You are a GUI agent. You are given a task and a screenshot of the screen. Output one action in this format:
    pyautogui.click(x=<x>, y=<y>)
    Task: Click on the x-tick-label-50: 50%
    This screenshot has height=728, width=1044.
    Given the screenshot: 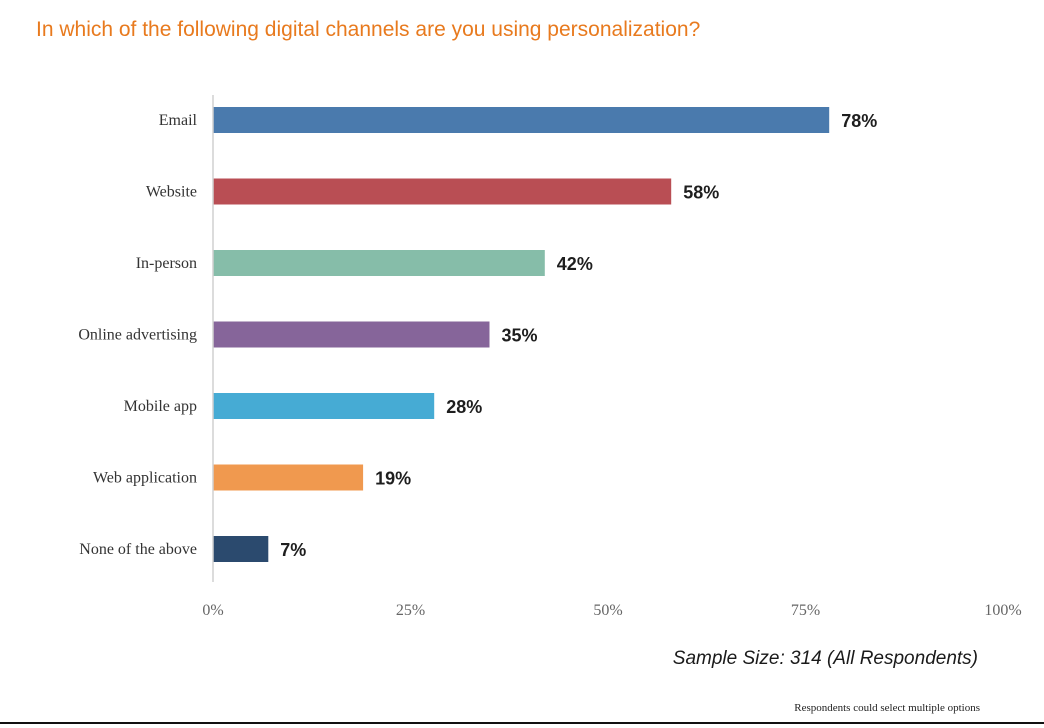 What is the action you would take?
    pyautogui.click(x=607, y=610)
    